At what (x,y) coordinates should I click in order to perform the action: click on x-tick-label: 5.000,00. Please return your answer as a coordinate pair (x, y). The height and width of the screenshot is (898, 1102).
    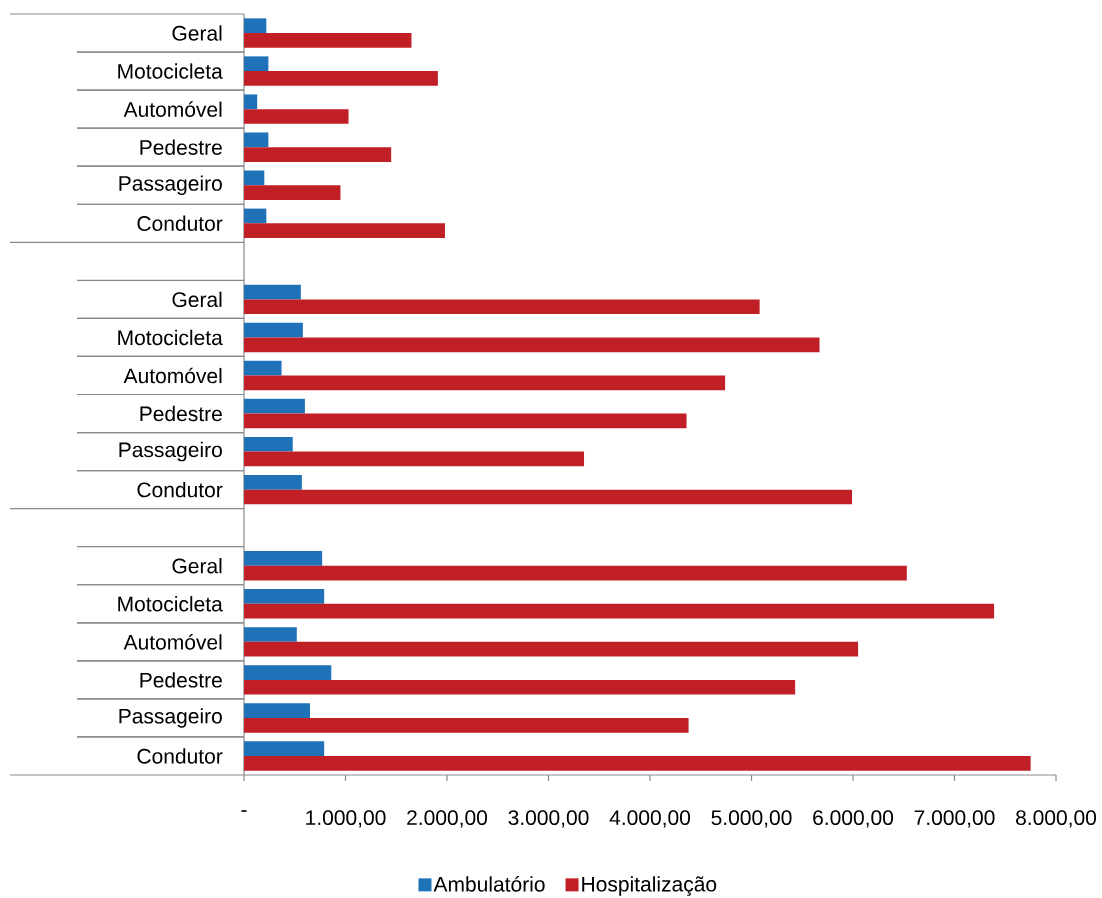
    Looking at the image, I should click on (751, 819).